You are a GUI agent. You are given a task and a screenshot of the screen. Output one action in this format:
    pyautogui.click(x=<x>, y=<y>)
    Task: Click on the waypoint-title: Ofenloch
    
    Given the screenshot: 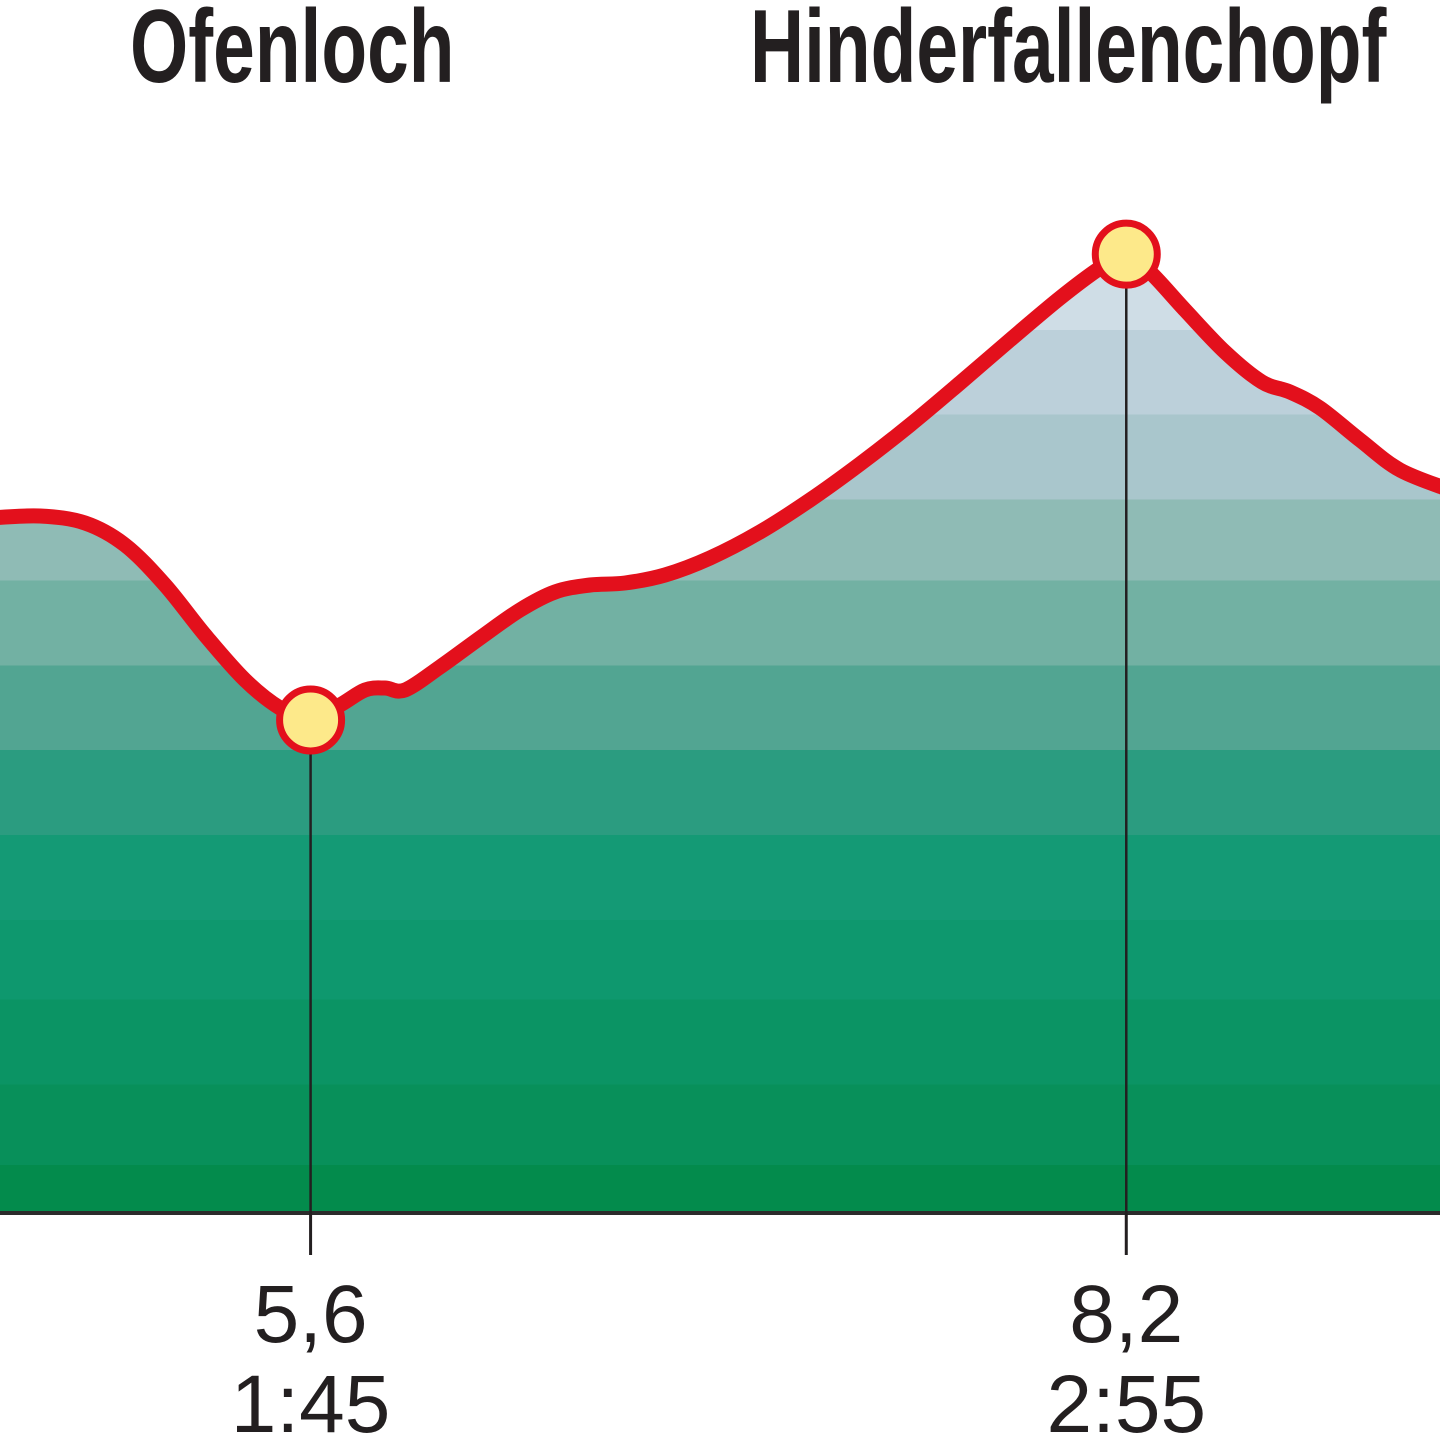 What is the action you would take?
    pyautogui.click(x=292, y=52)
    